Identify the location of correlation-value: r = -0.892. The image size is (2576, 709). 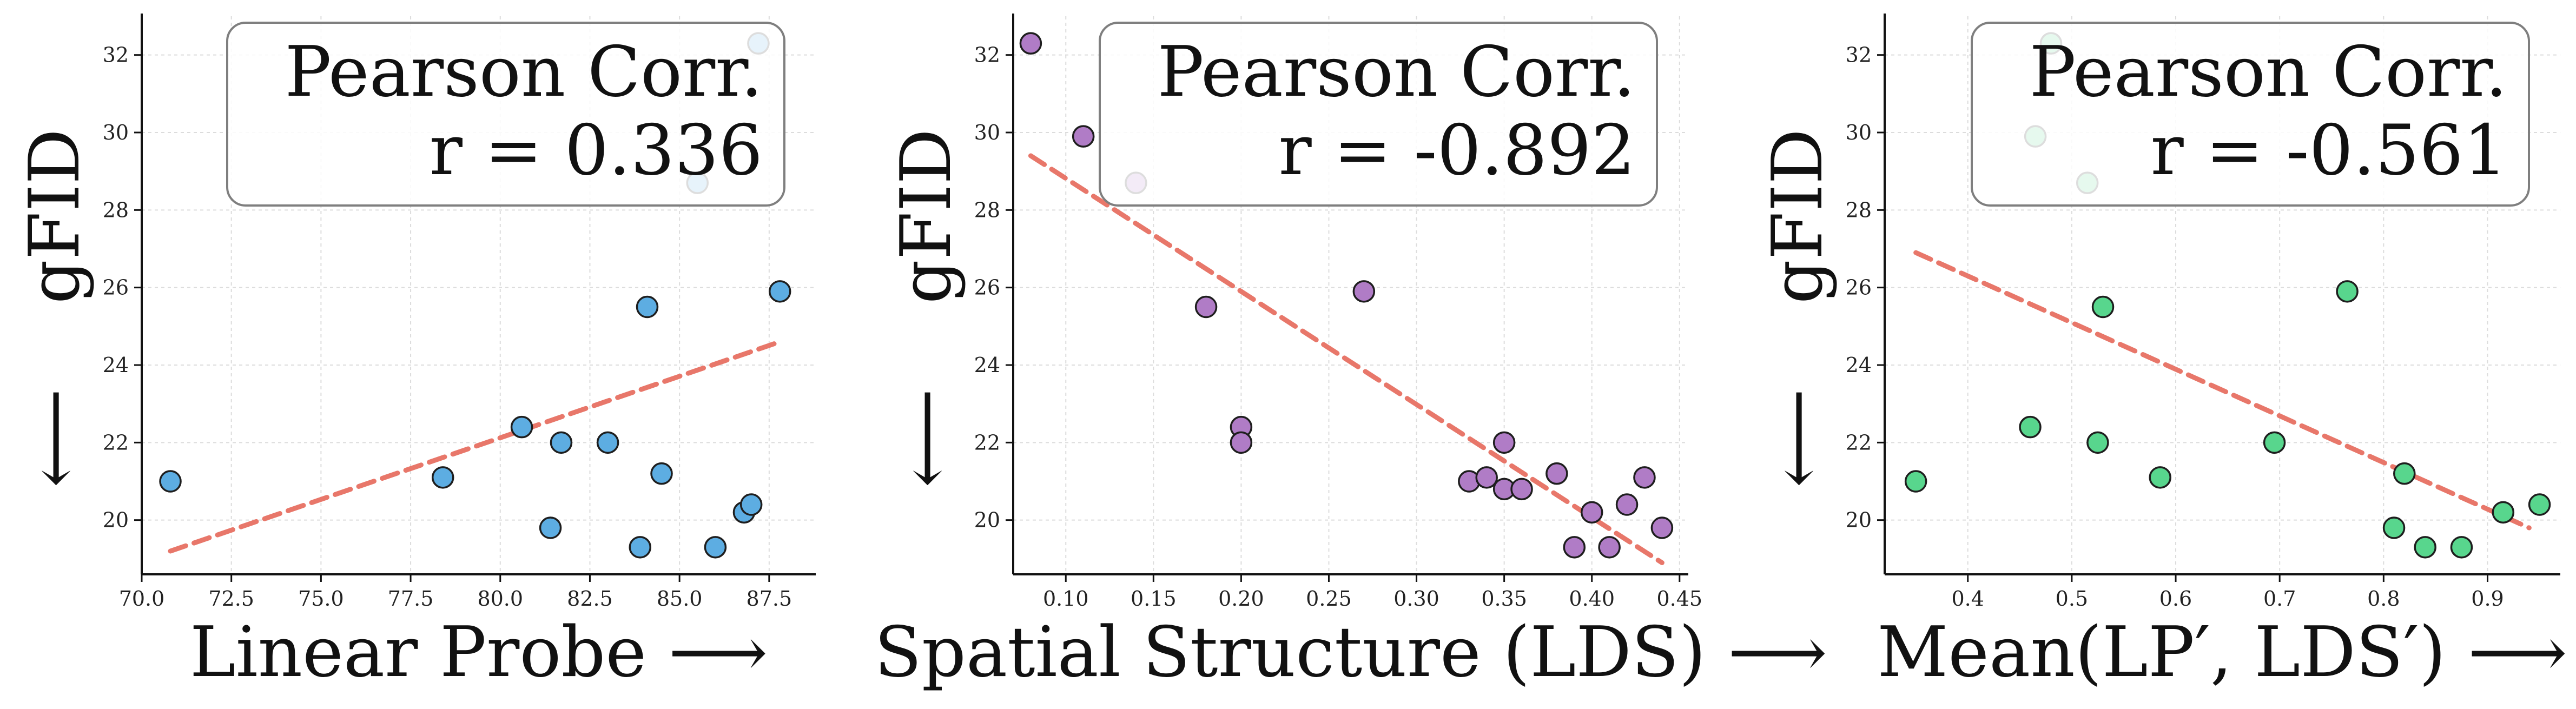
(1457, 151).